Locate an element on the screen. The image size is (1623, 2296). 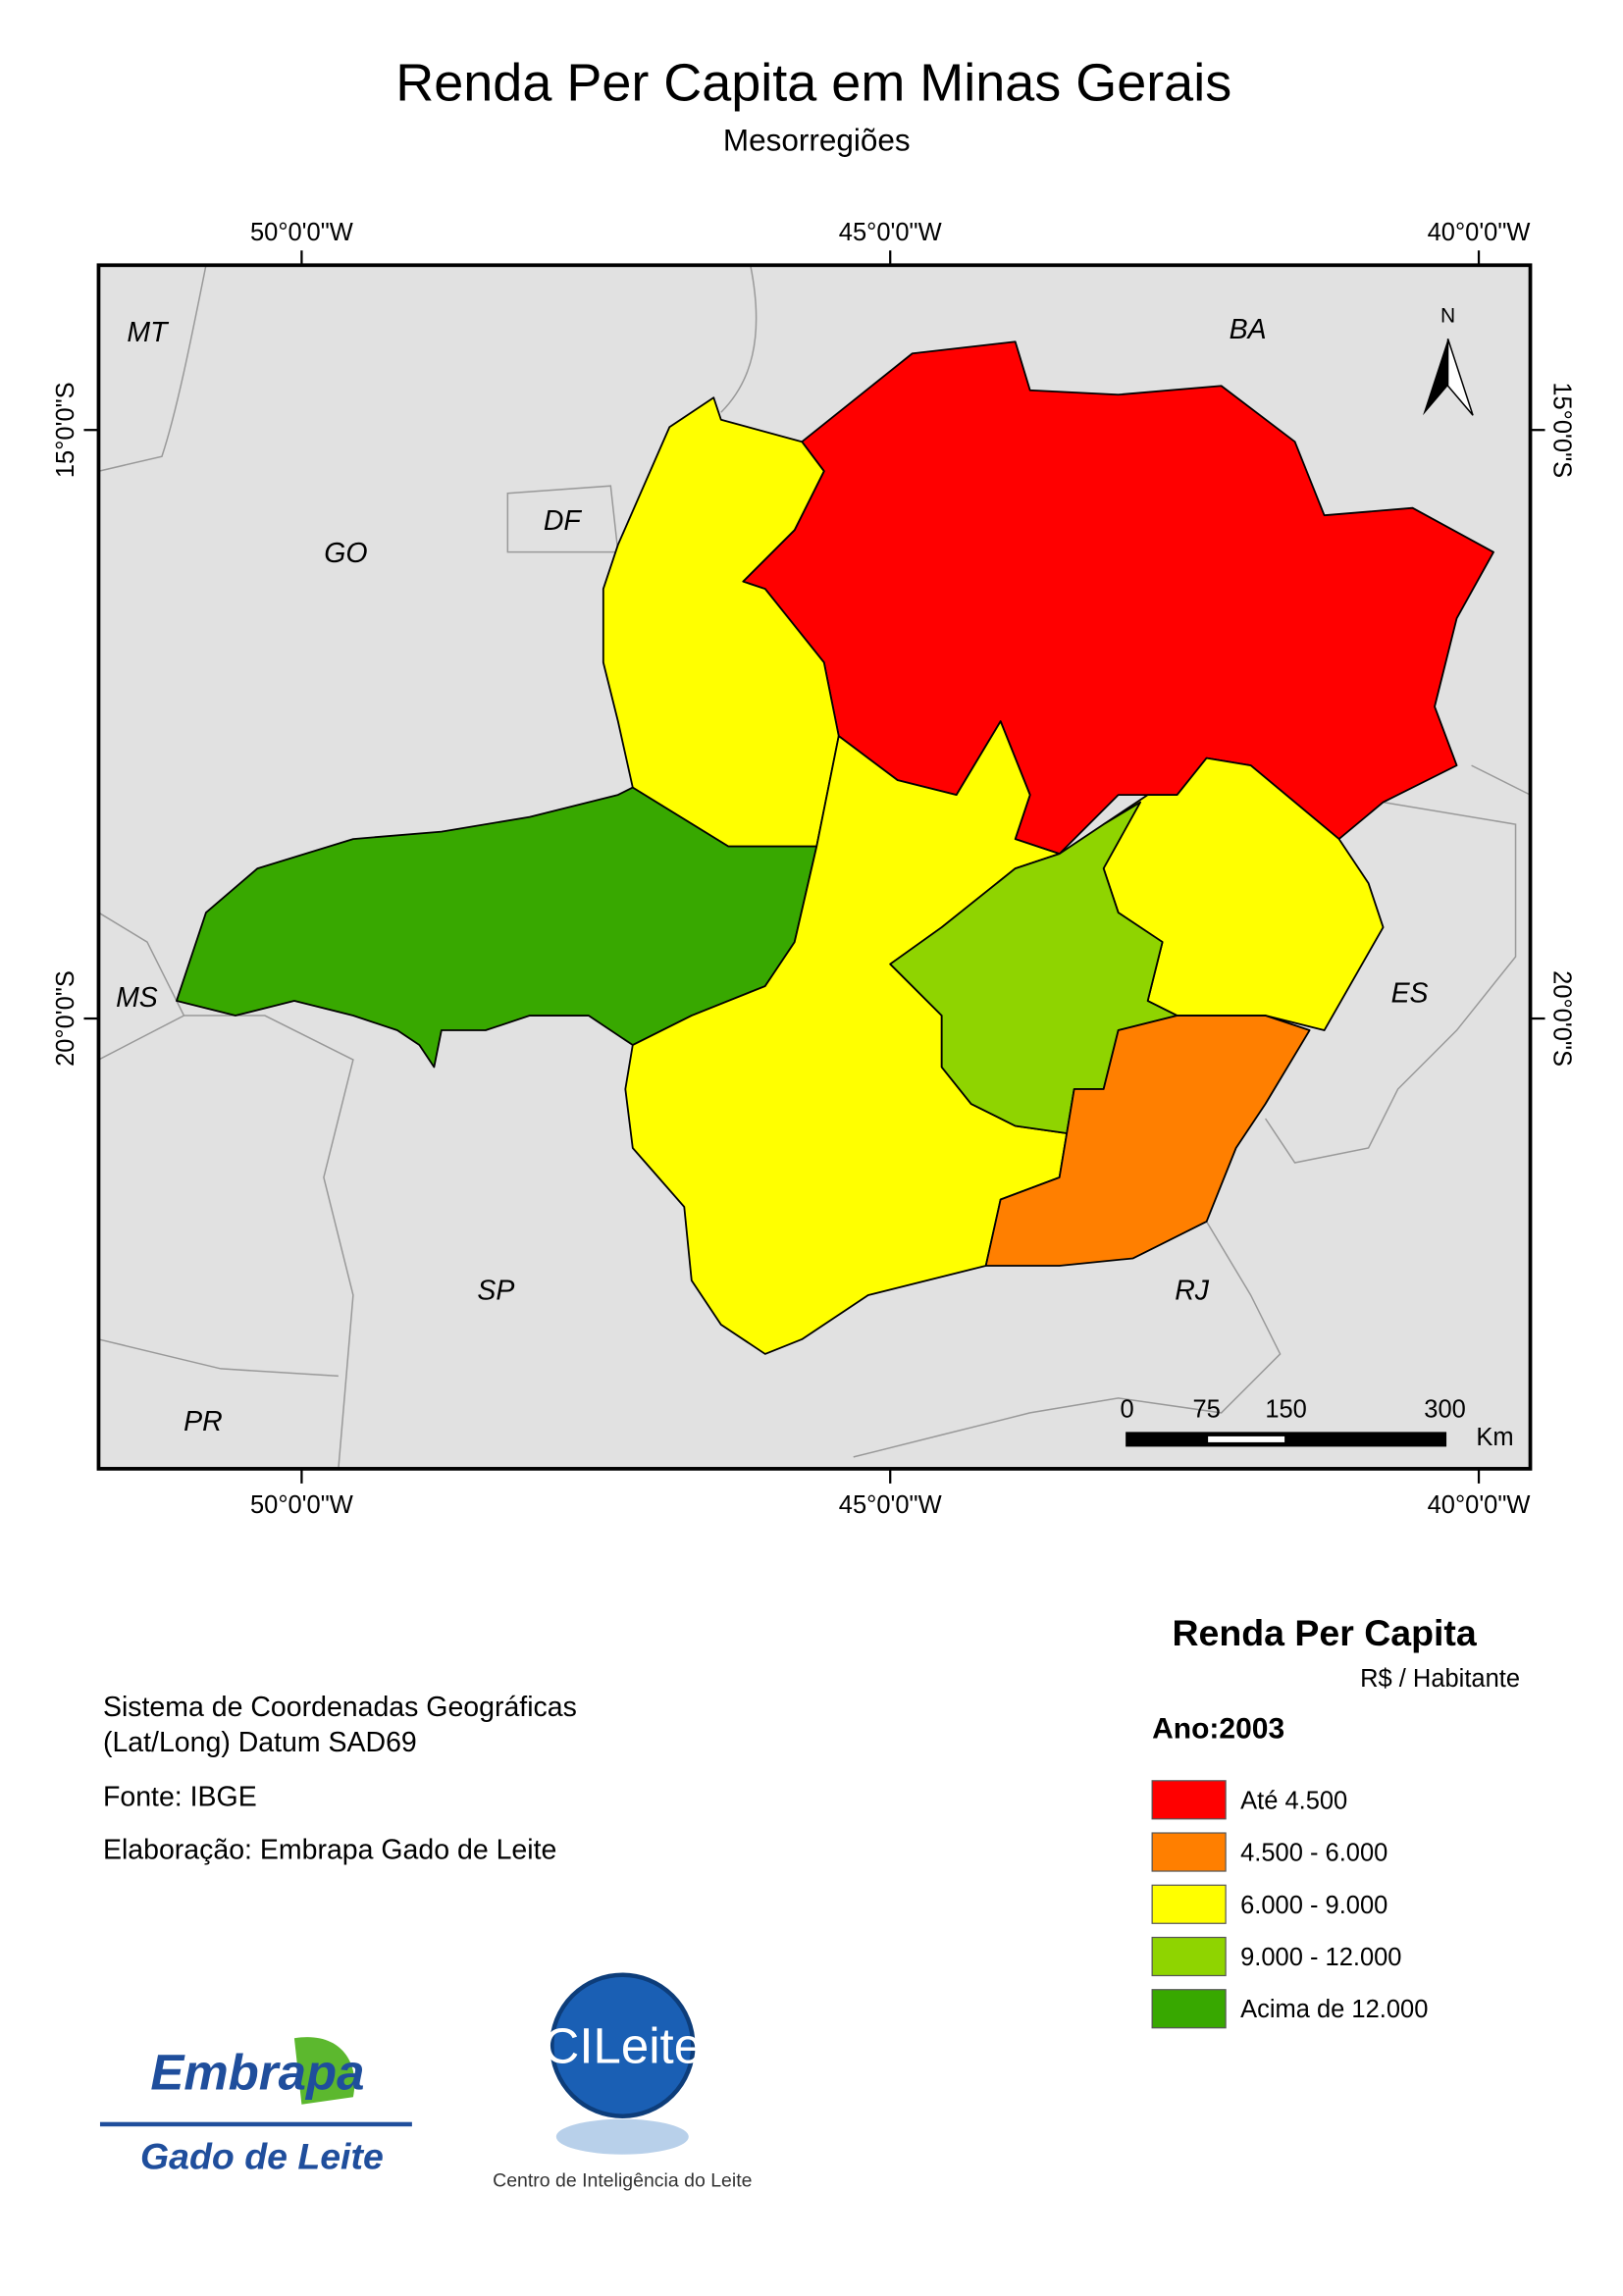
state-label: DF is located at coordinates (563, 521).